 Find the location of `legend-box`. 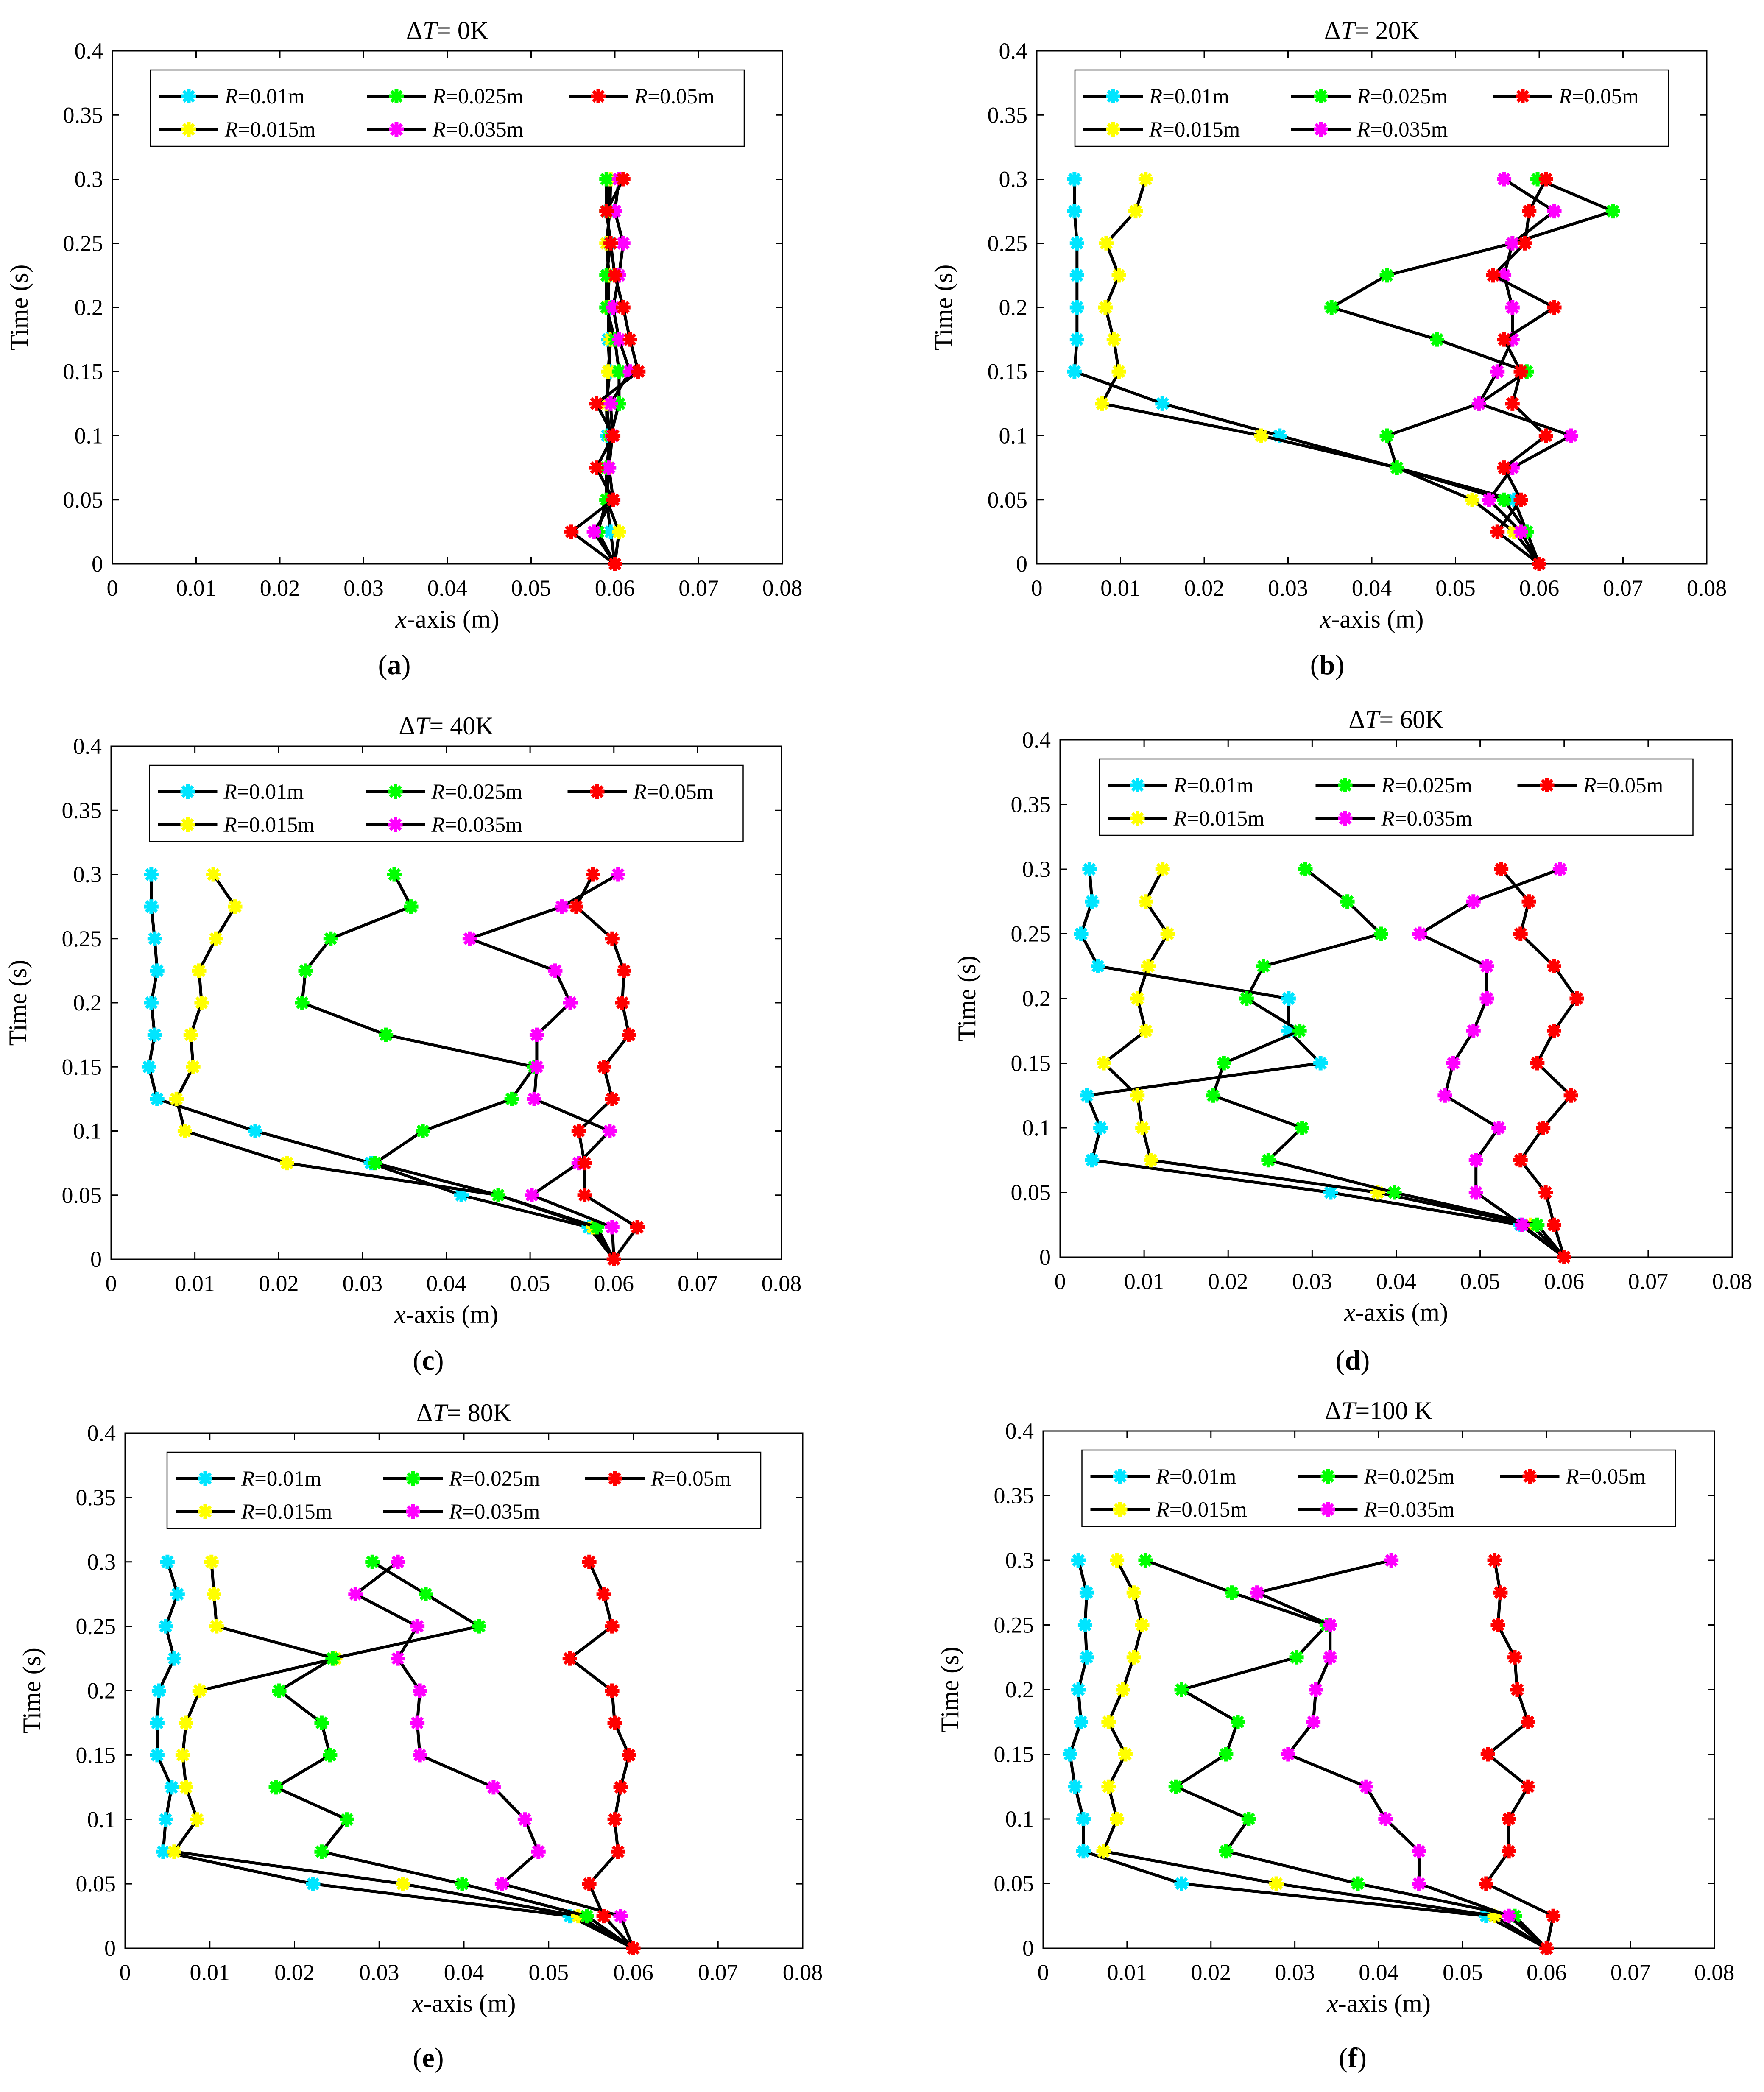

legend-box is located at coordinates (1378, 1488).